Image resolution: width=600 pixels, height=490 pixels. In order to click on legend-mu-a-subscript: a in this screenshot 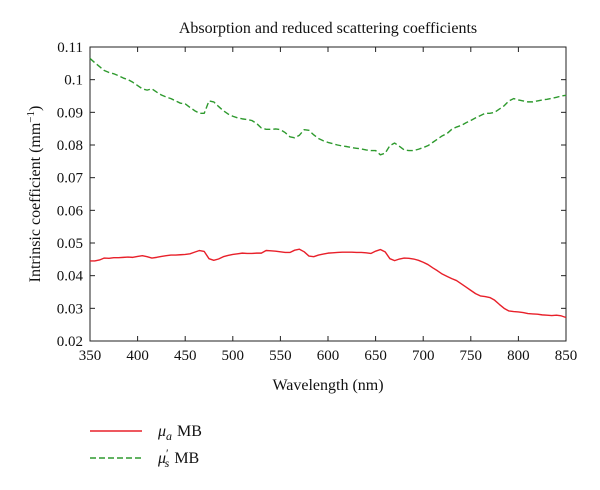, I will do `click(169, 436)`.